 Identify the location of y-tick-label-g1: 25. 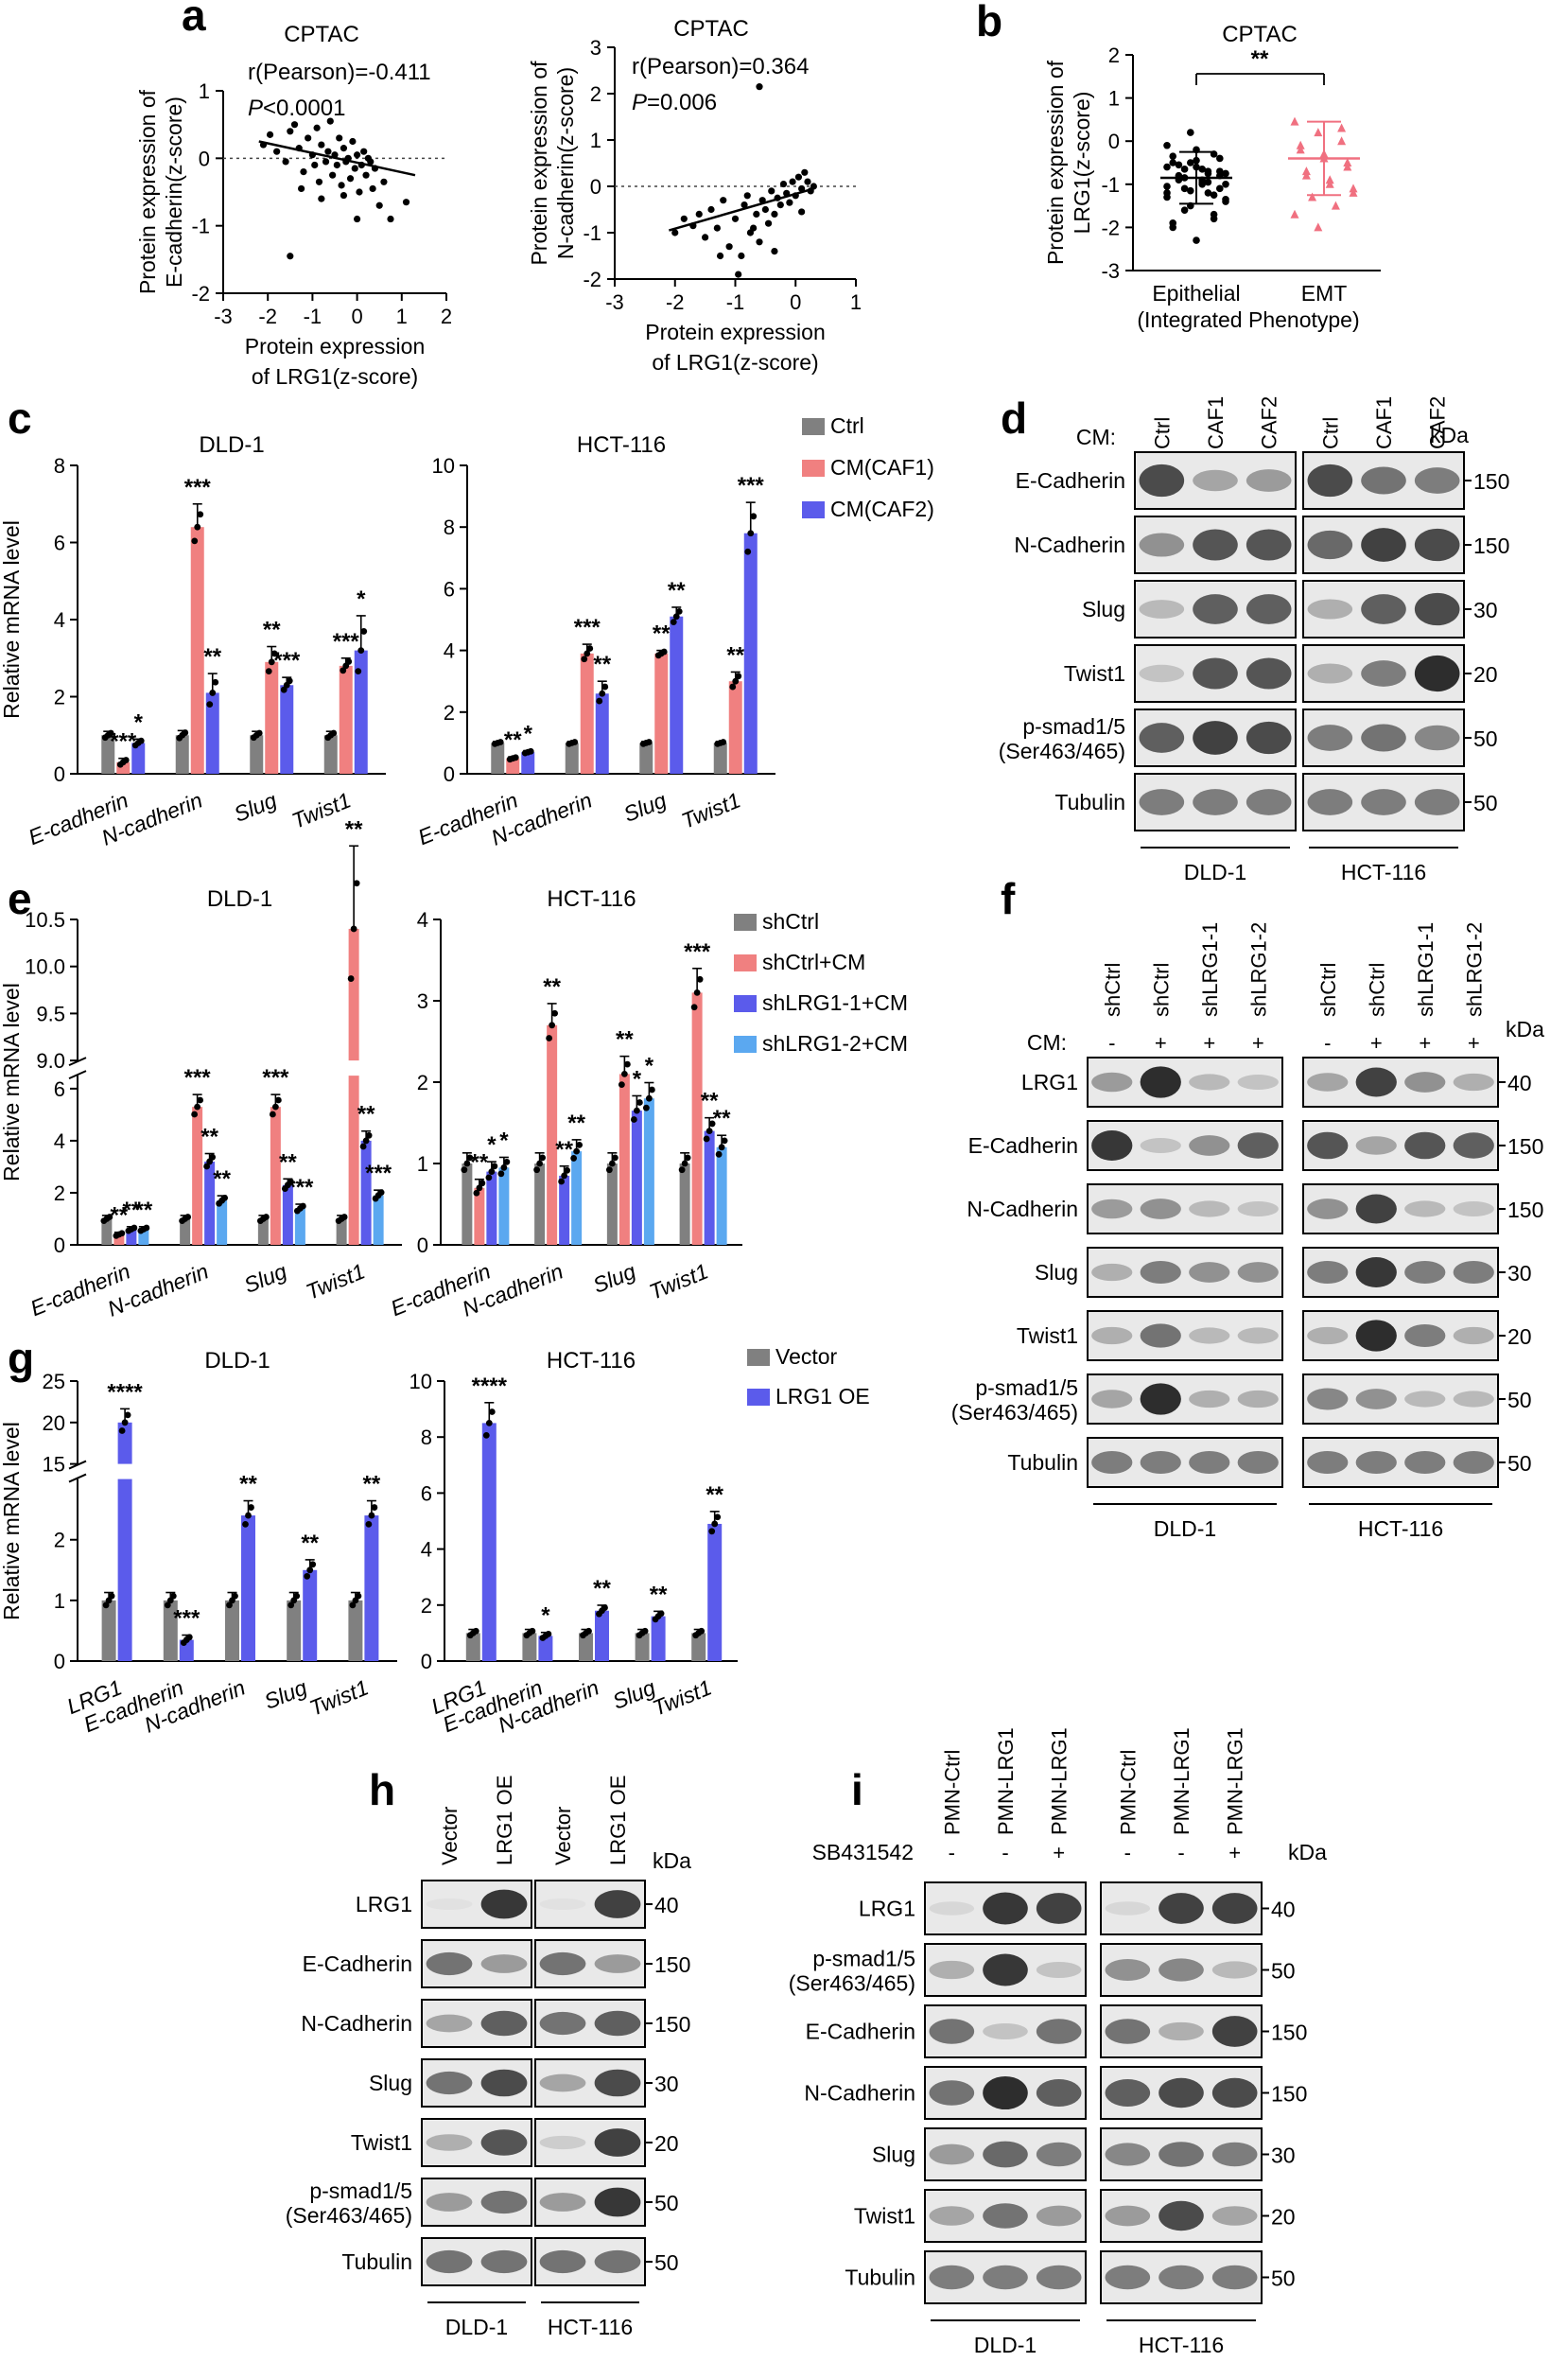
(54, 1382).